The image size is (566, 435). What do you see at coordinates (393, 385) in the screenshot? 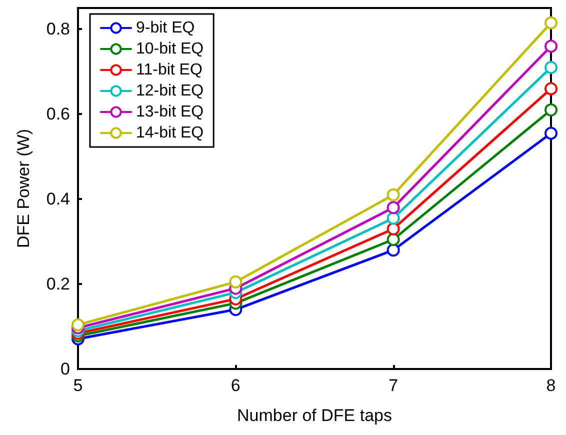
I see `x-tick-label: 7` at bounding box center [393, 385].